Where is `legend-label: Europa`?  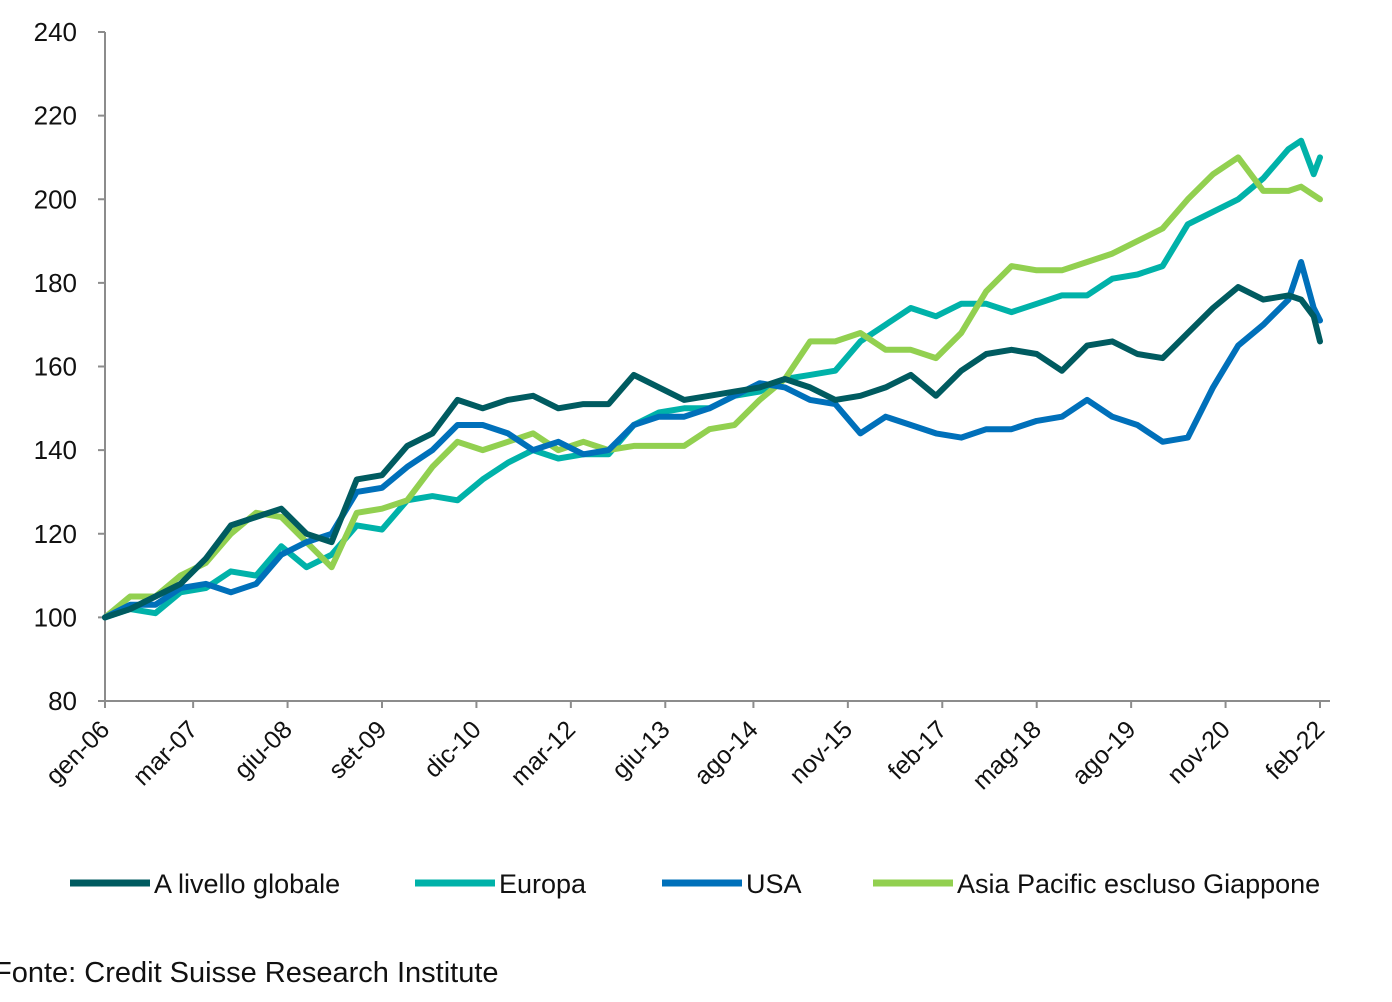 legend-label: Europa is located at coordinates (543, 884).